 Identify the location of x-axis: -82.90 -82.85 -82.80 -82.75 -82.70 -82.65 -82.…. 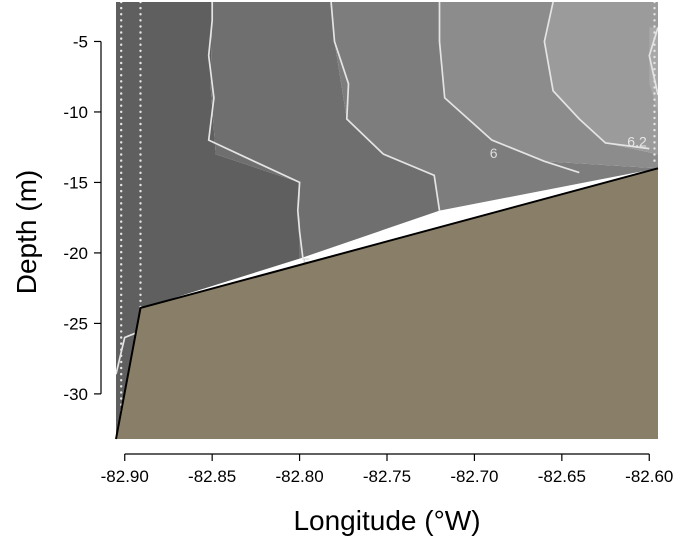
(387, 469).